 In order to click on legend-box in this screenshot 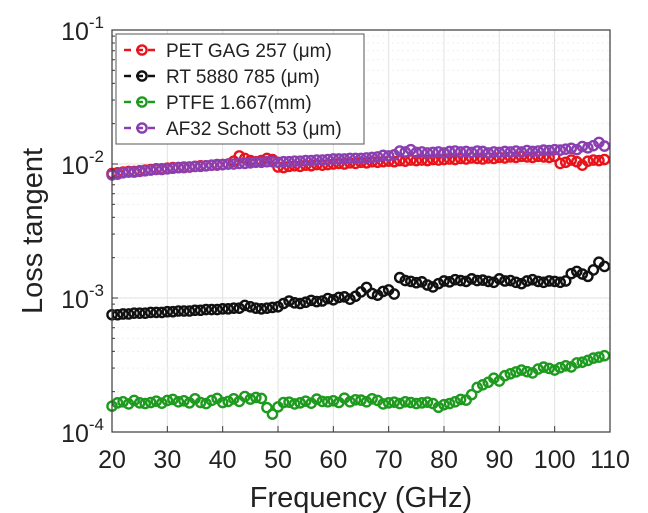, I will do `click(240, 89)`.